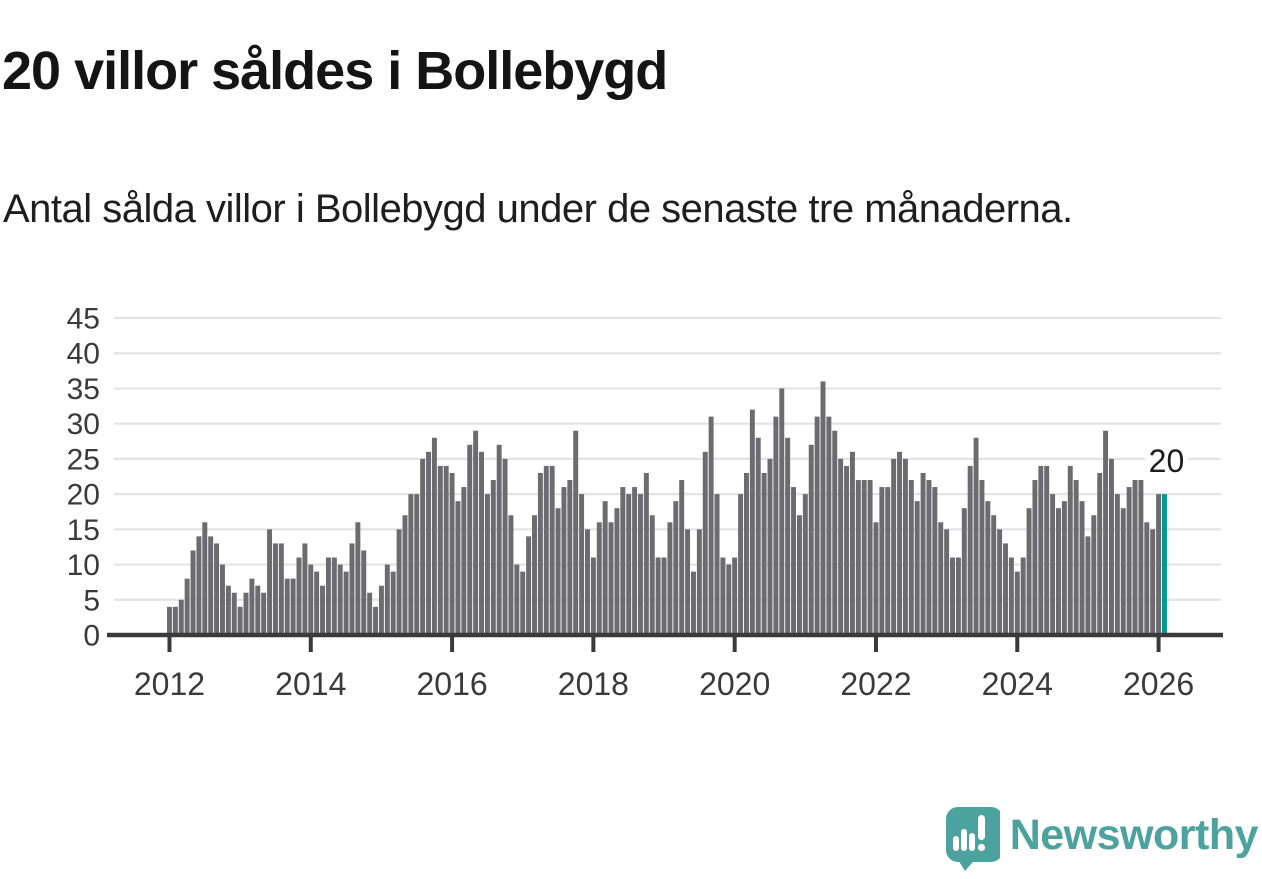  Describe the element at coordinates (875, 684) in the screenshot. I see `x-axis-label: 2022` at that location.